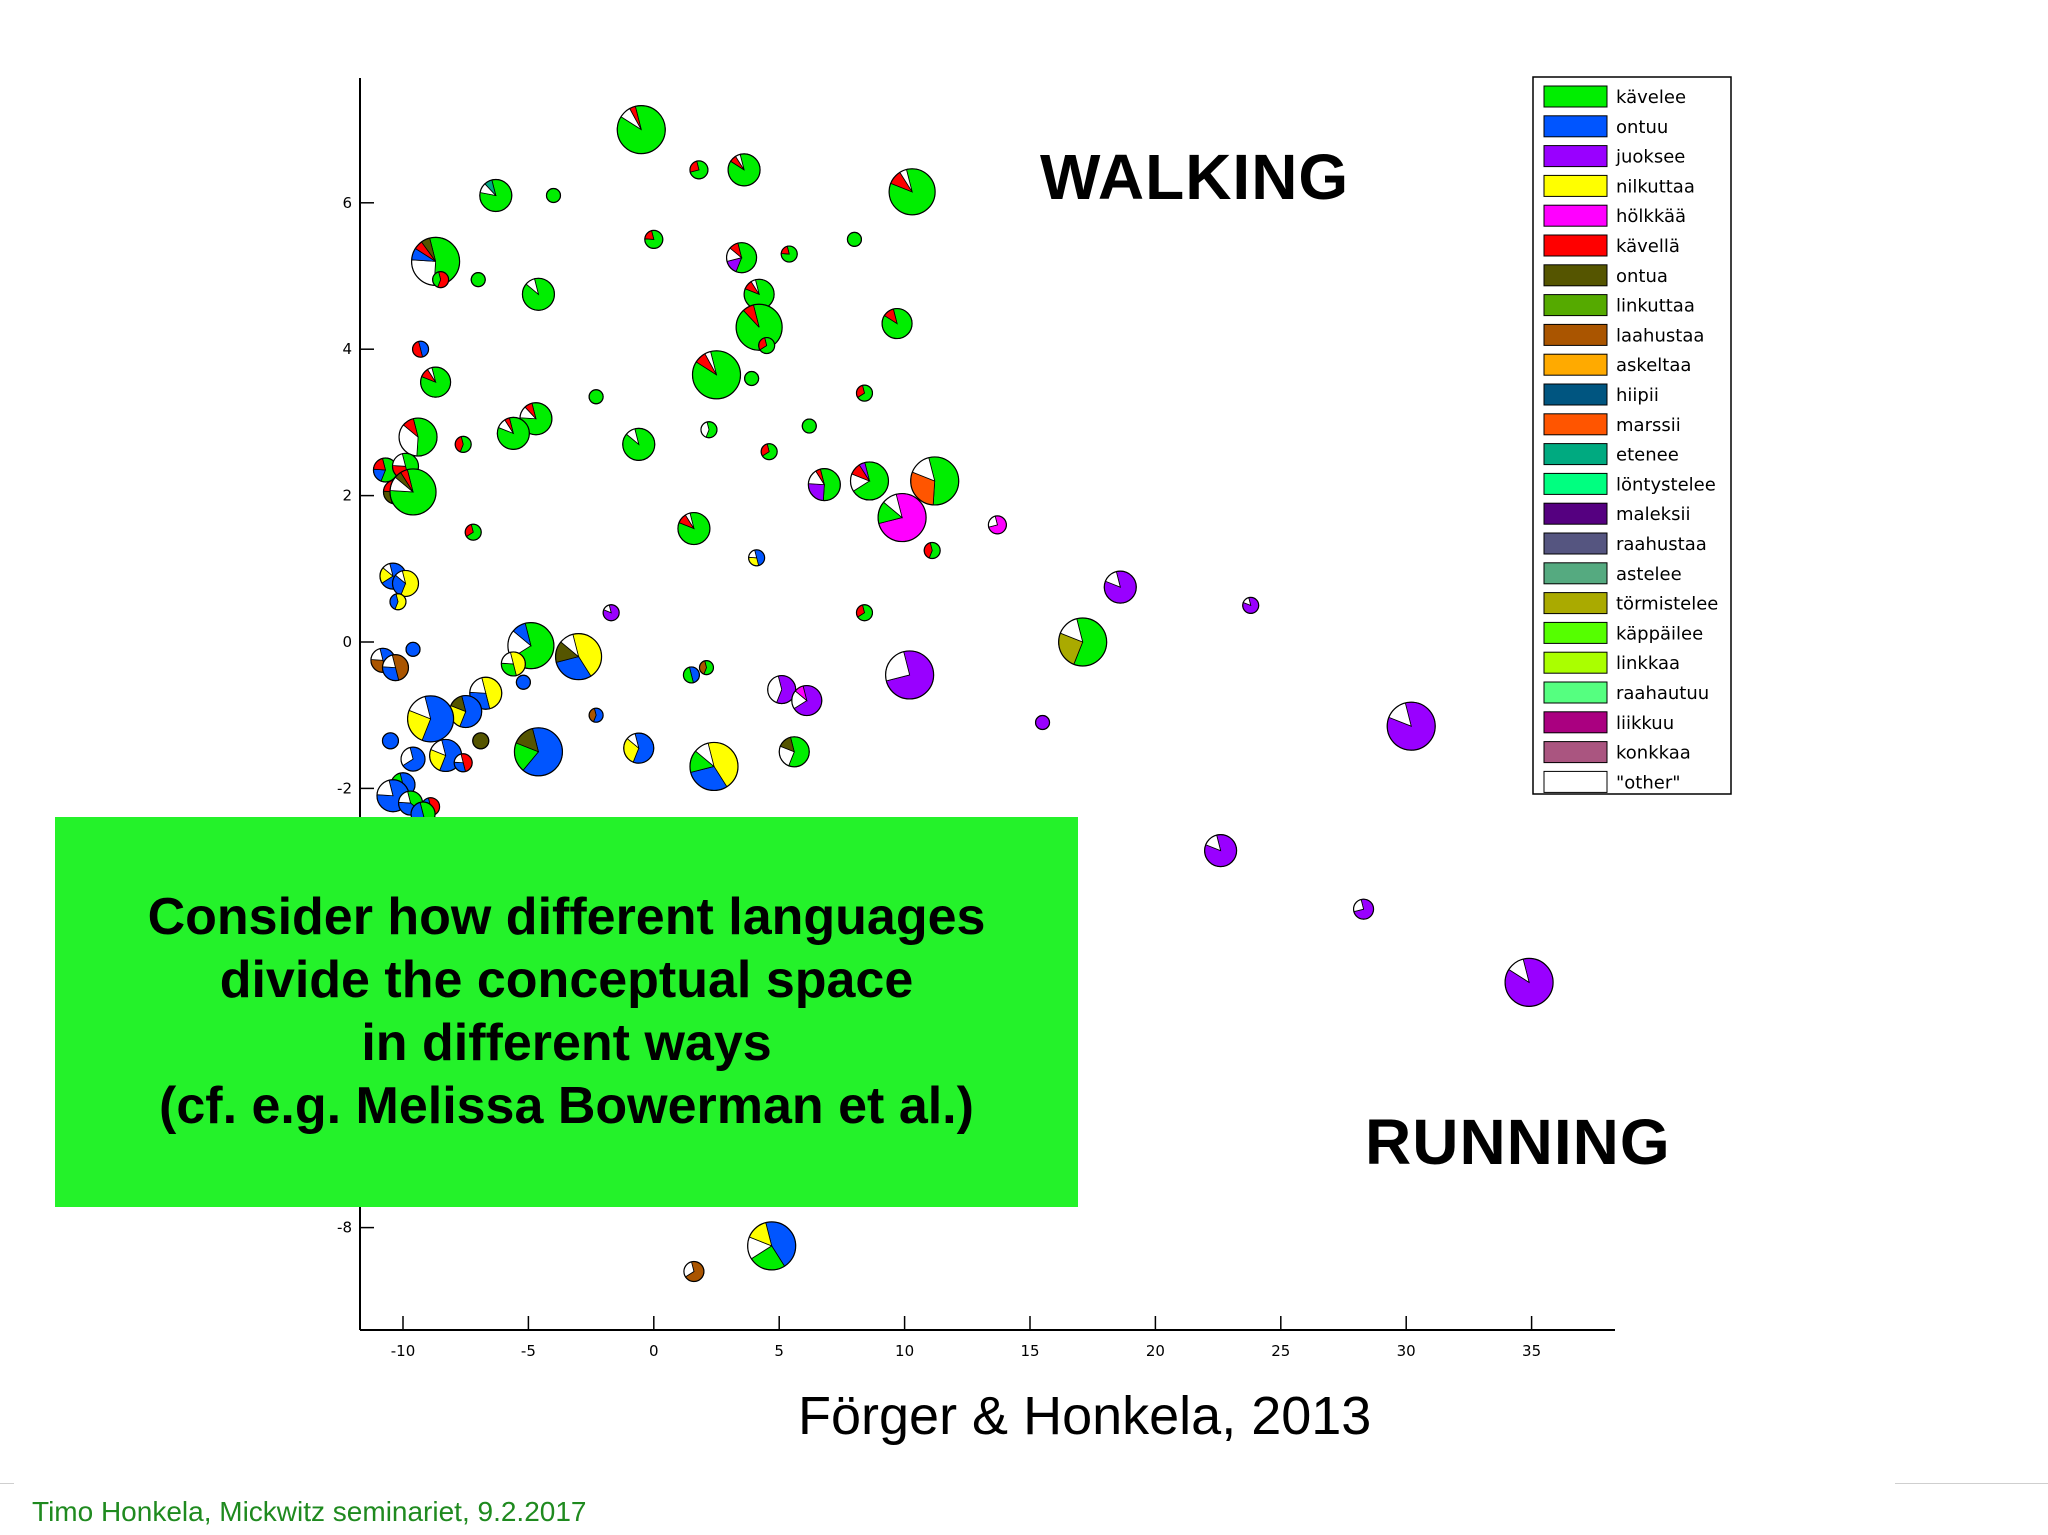 The height and width of the screenshot is (1535, 2048). What do you see at coordinates (1653, 365) in the screenshot?
I see `legend-label: askeltaa` at bounding box center [1653, 365].